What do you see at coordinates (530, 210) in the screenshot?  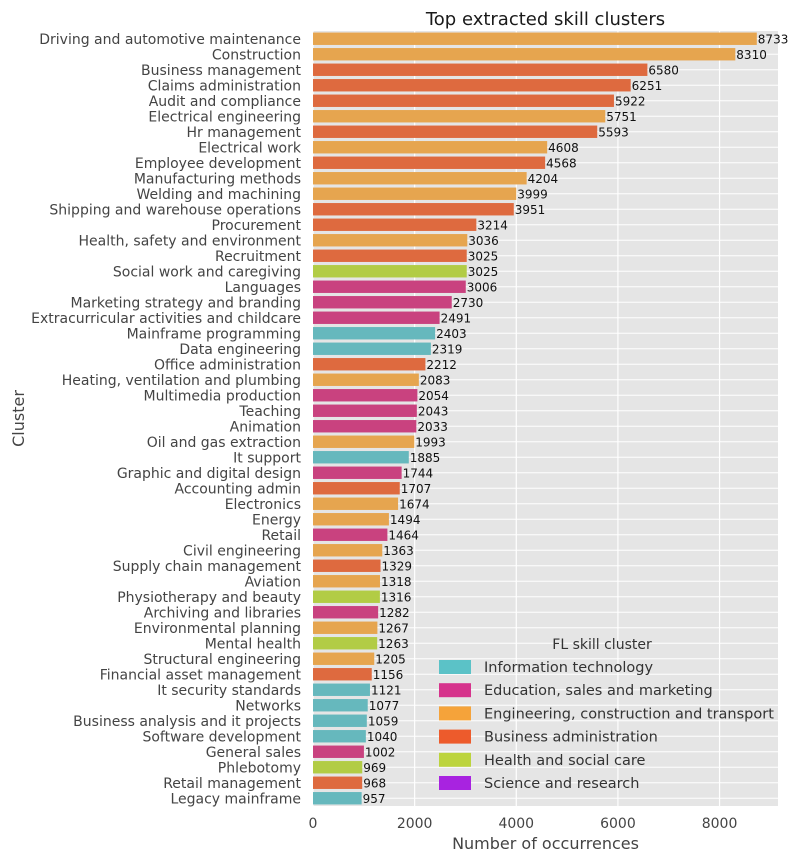 I see `bar-value-label: 3951` at bounding box center [530, 210].